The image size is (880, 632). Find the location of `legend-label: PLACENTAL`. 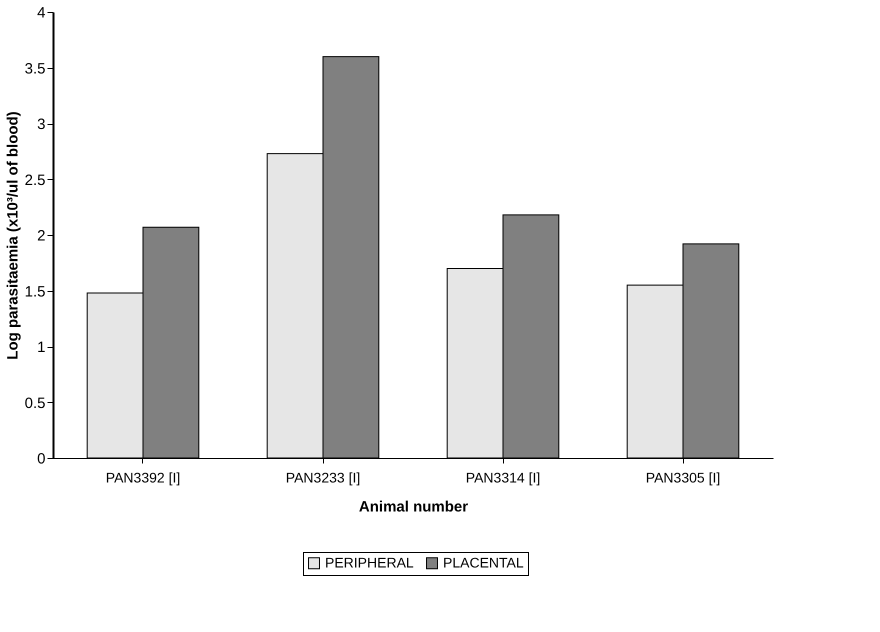

legend-label: PLACENTAL is located at coordinates (483, 562).